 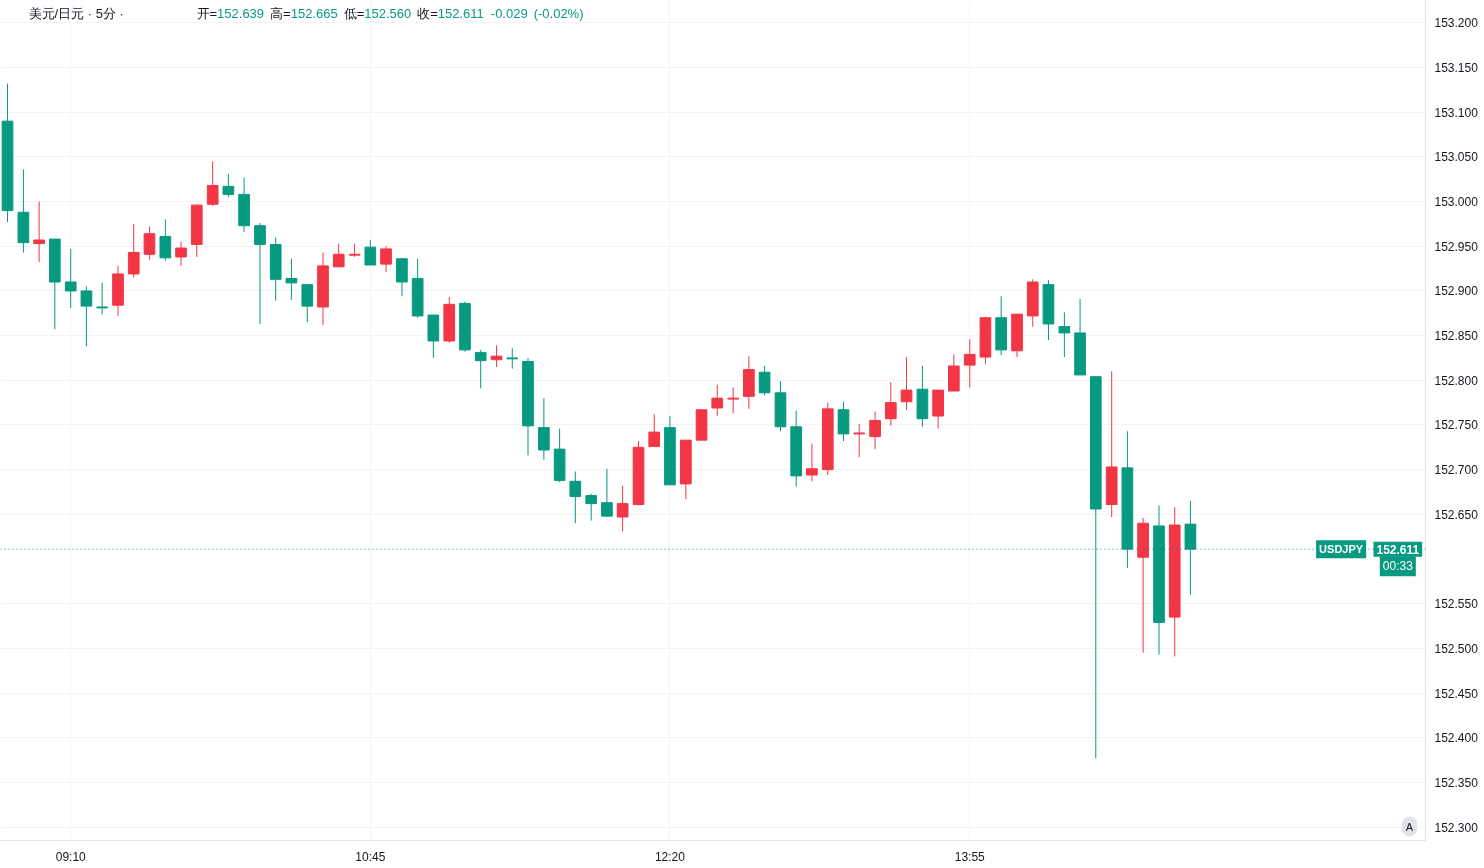 What do you see at coordinates (1456, 604) in the screenshot?
I see `y-tick-label: 152.550` at bounding box center [1456, 604].